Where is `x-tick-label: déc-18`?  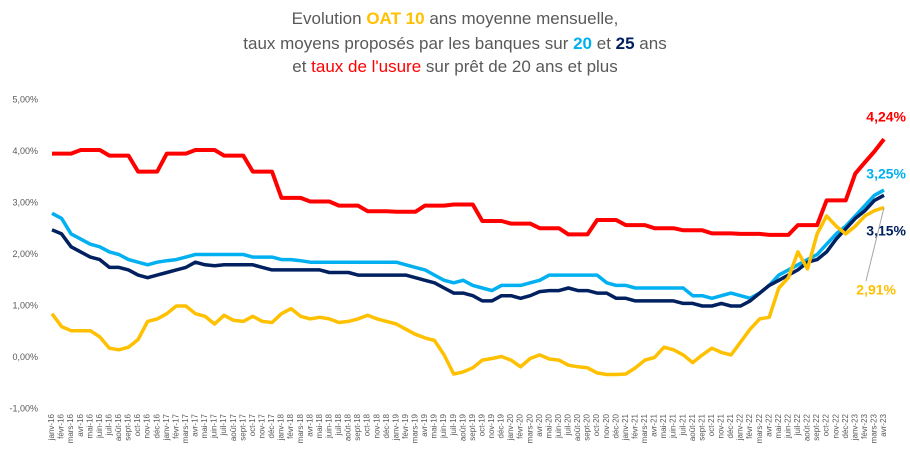 x-tick-label: déc-18 is located at coordinates (386, 425).